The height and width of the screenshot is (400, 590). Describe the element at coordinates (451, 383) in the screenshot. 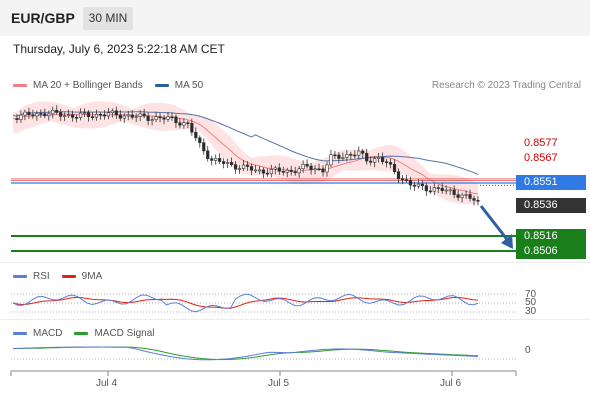

I see `x-label-jul6: Jul 6` at that location.